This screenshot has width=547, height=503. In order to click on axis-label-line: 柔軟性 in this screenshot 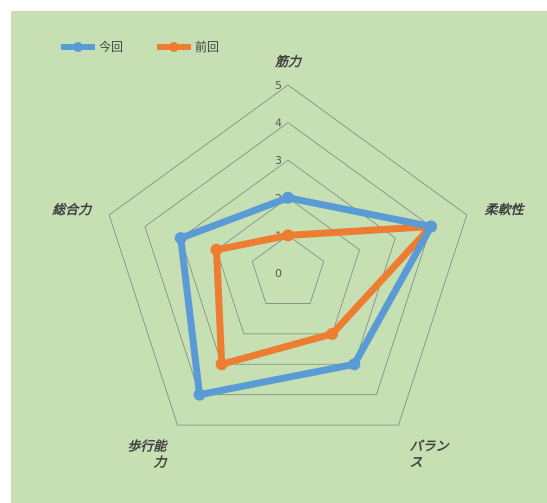, I will do `click(505, 210)`.